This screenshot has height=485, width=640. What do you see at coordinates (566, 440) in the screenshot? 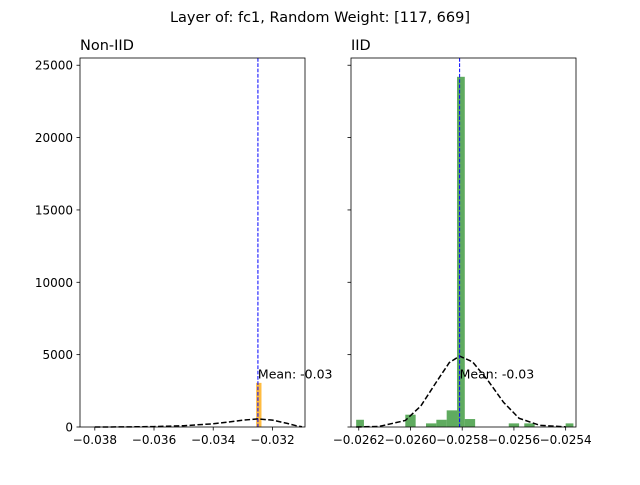
I see `x-tick-label-iid-4: −0.0254` at bounding box center [566, 440].